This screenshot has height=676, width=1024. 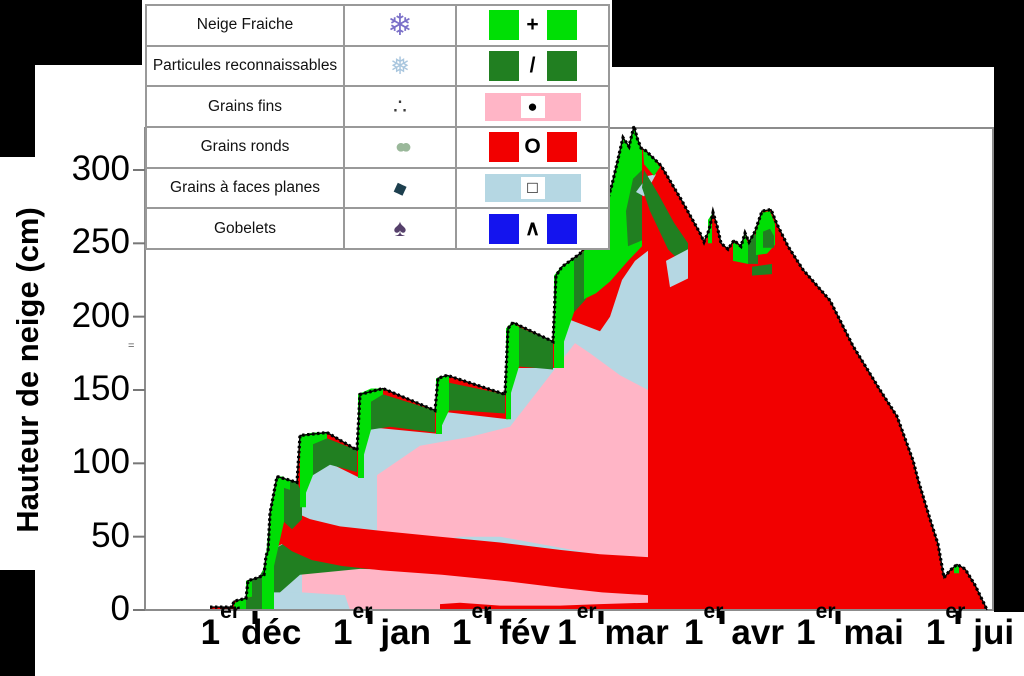 What do you see at coordinates (838, 617) in the screenshot?
I see `x-tick-mai` at bounding box center [838, 617].